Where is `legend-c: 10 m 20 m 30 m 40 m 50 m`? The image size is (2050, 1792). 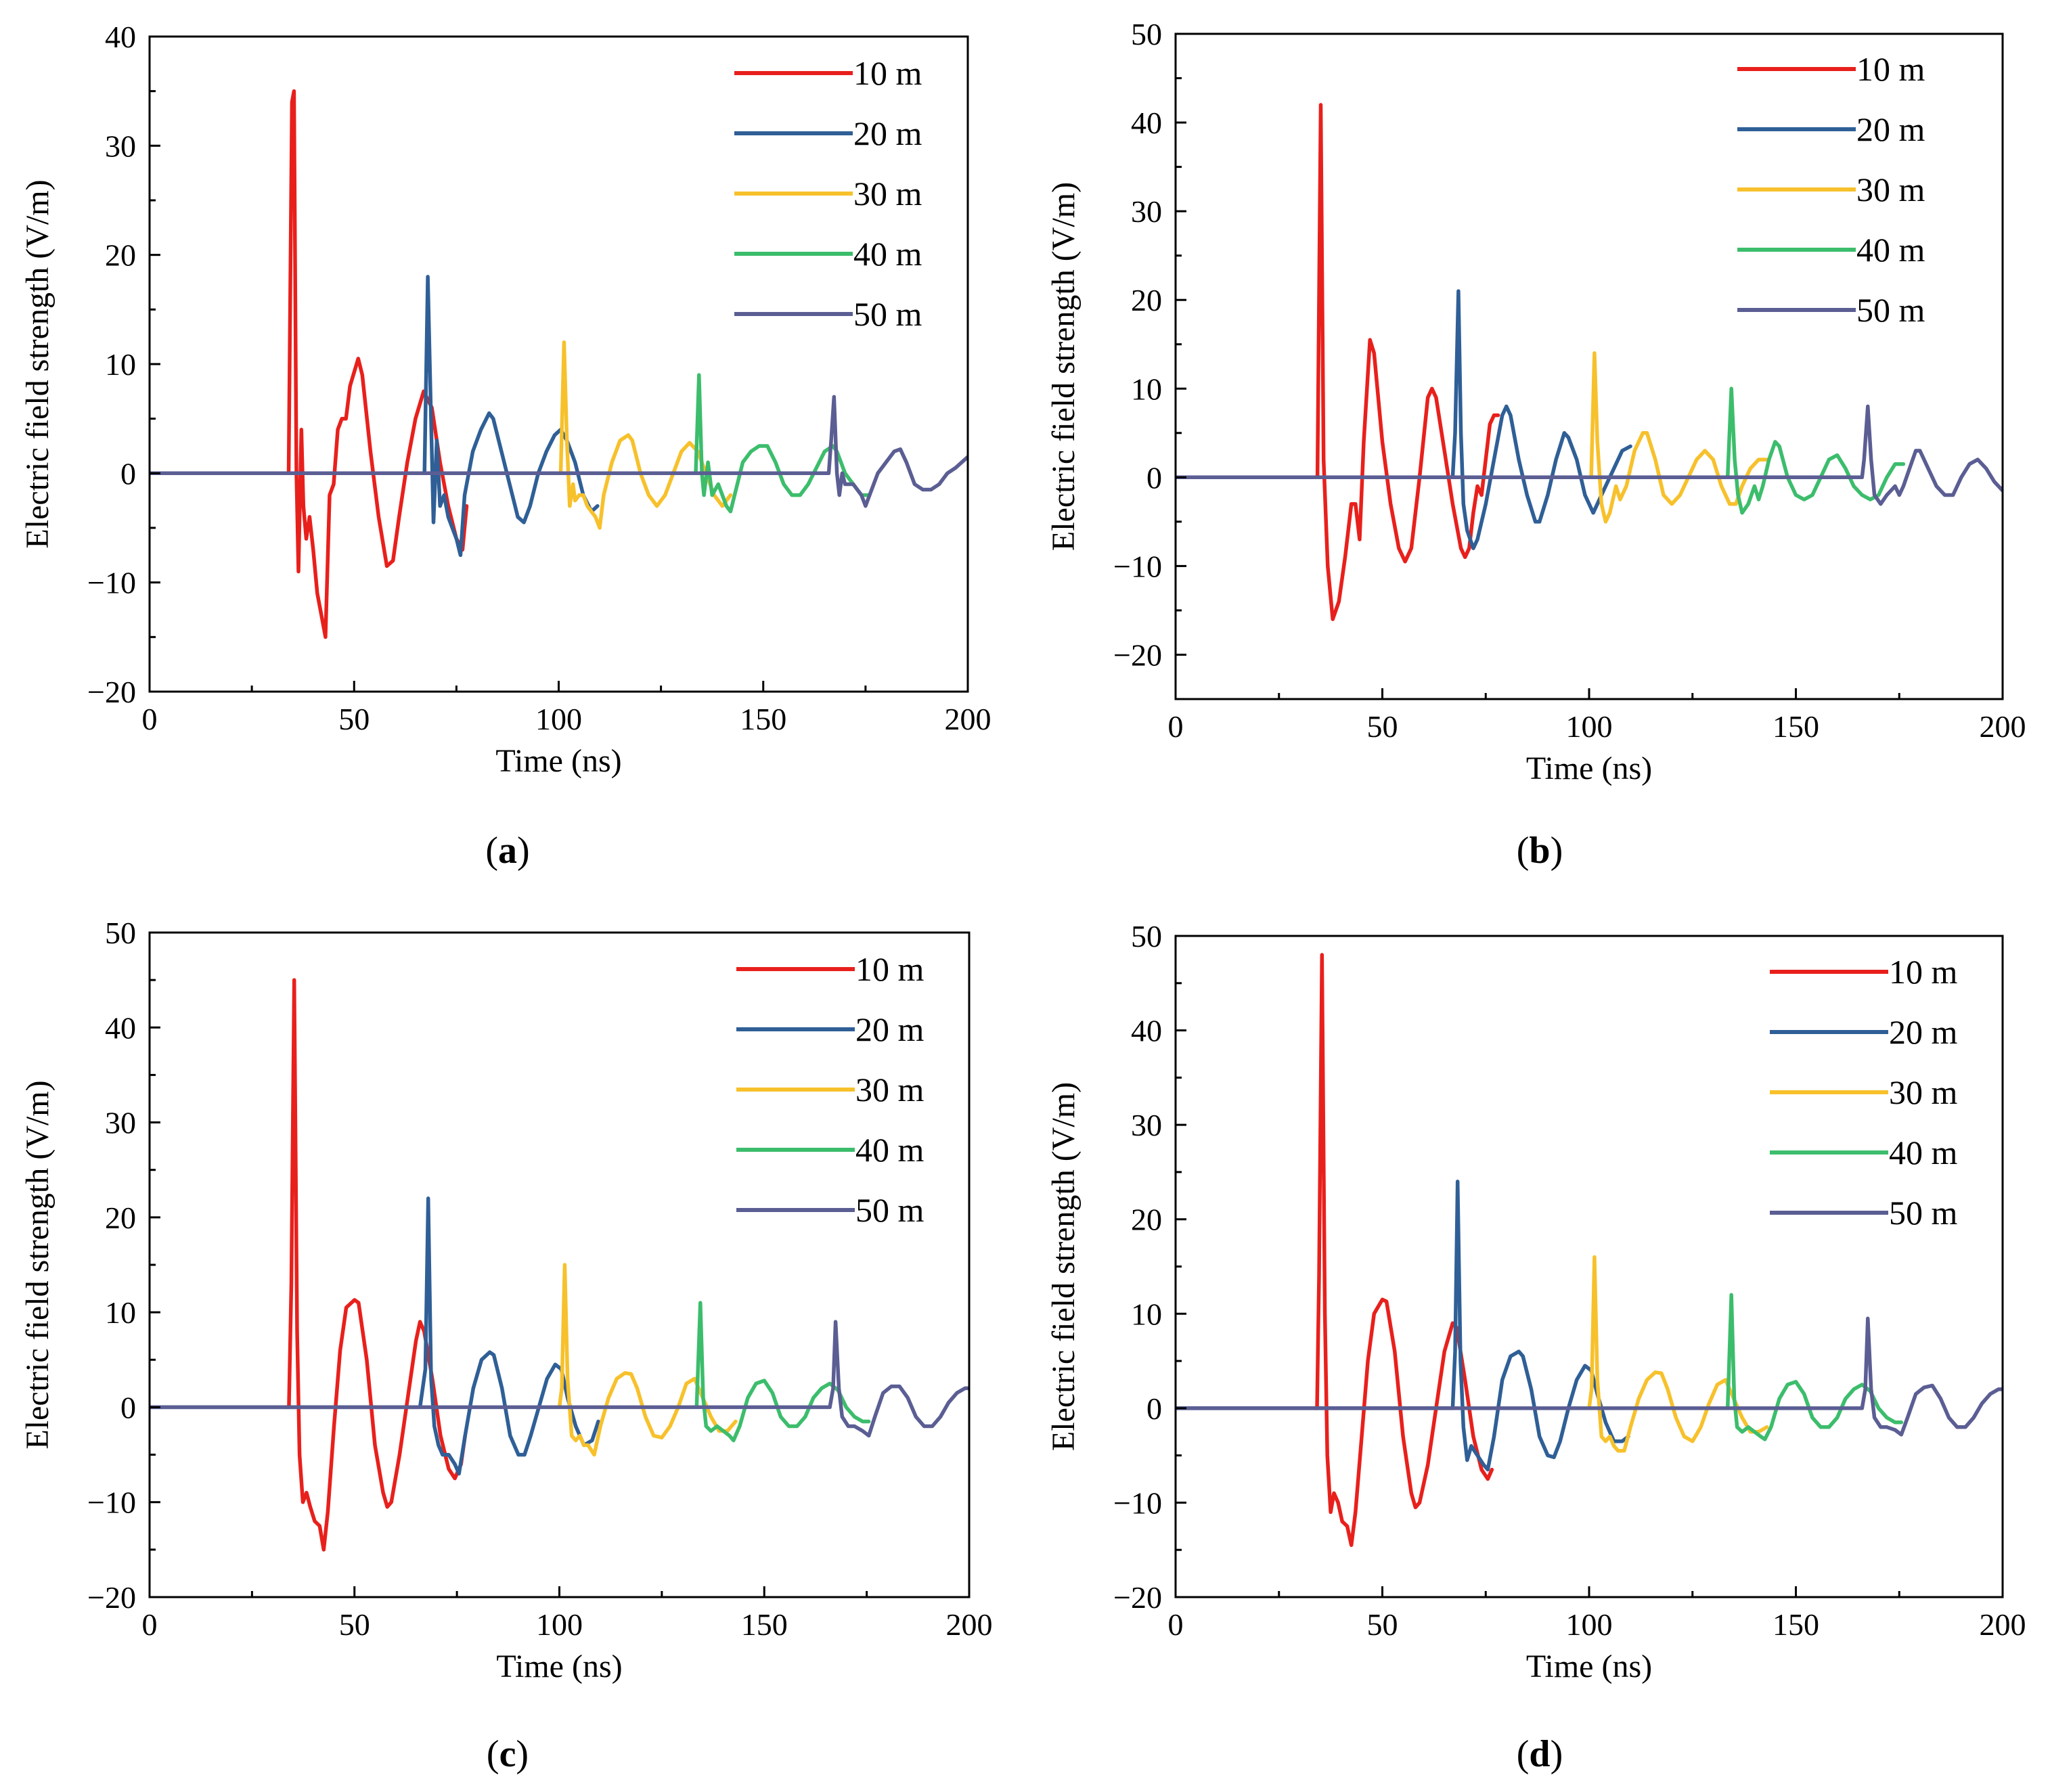 legend-c: 10 m 20 m 30 m 40 m 50 m is located at coordinates (830, 1089).